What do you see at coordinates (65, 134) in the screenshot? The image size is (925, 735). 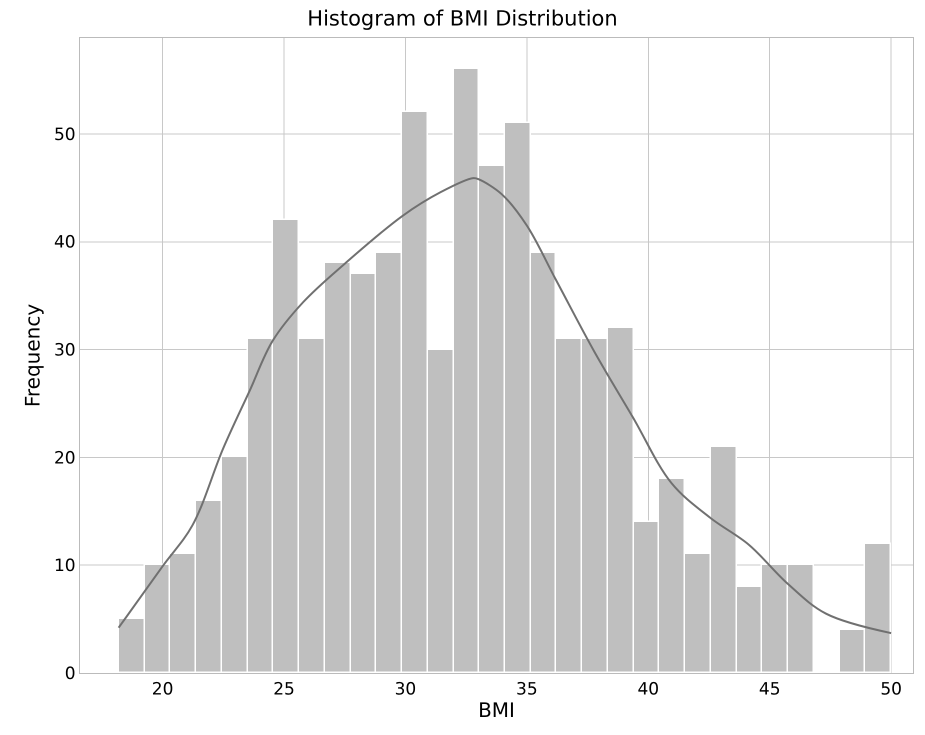 I see `y-tick-label: 50` at bounding box center [65, 134].